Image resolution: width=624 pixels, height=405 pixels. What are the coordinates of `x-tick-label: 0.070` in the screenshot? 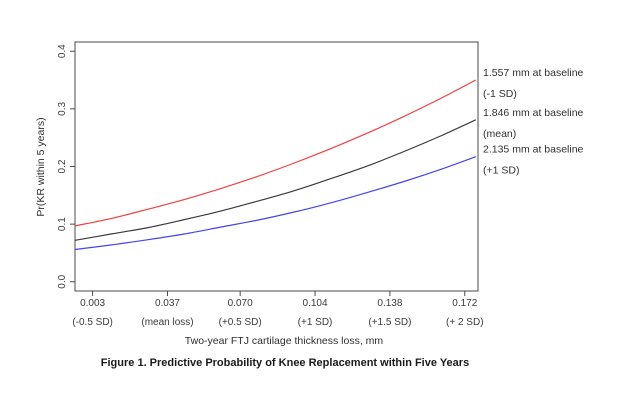 It's located at (240, 303).